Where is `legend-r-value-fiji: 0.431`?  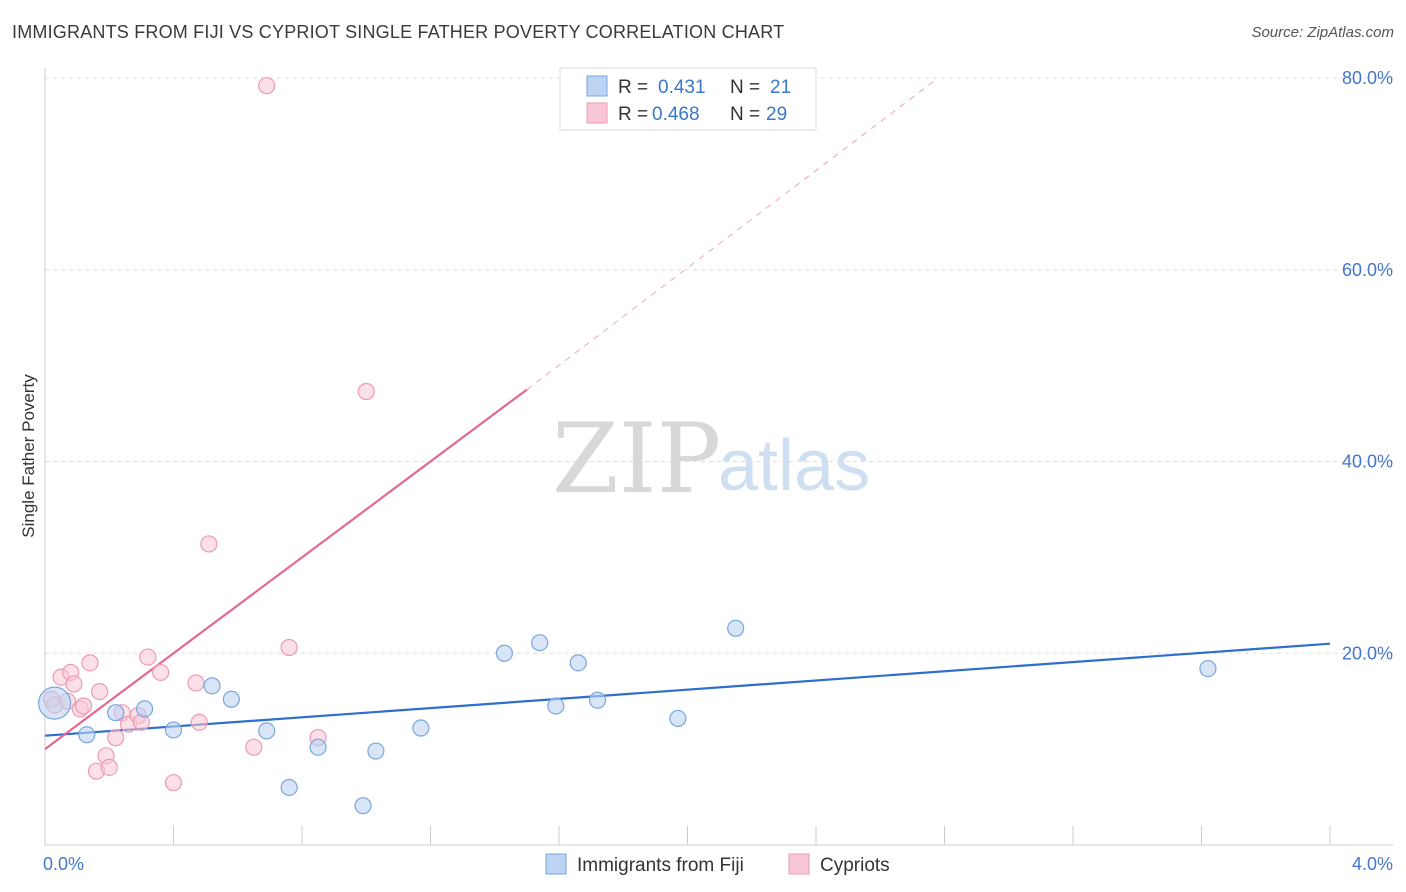 legend-r-value-fiji: 0.431 is located at coordinates (682, 87).